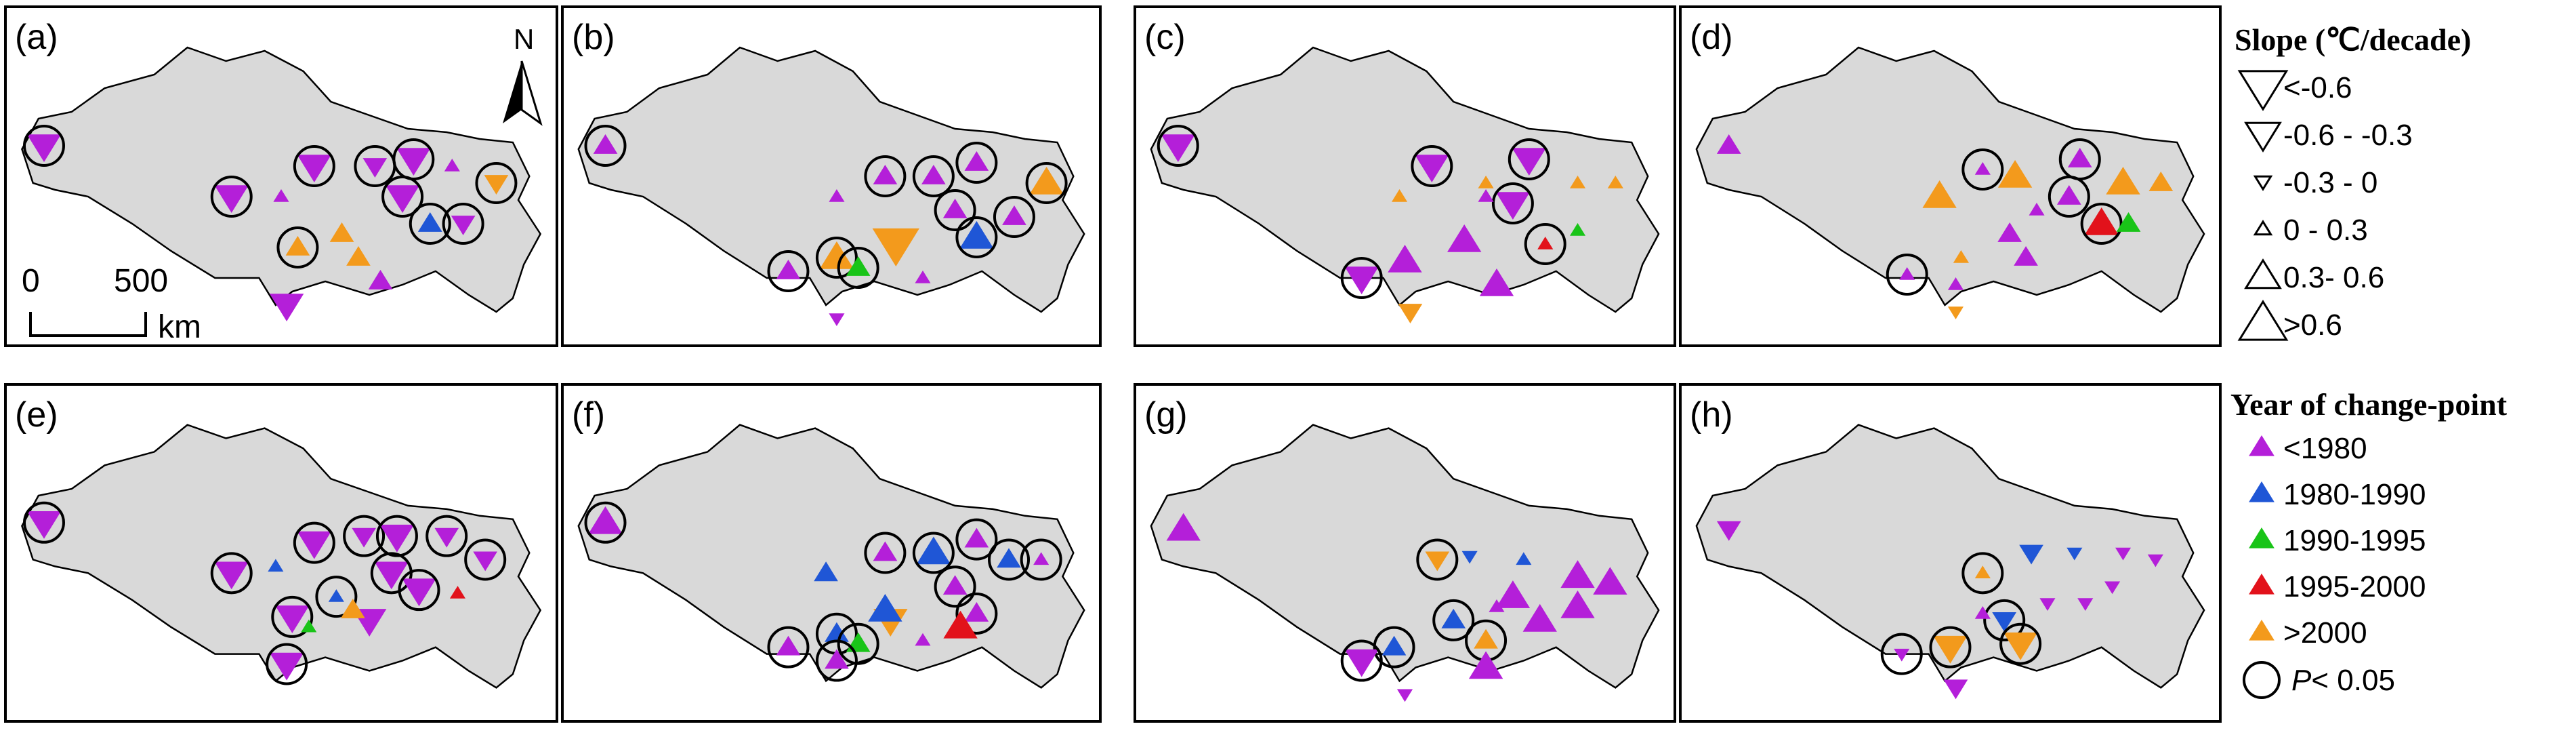 The image size is (2576, 739). What do you see at coordinates (2369, 404) in the screenshot?
I see `legend-year-title: Year of change-point` at bounding box center [2369, 404].